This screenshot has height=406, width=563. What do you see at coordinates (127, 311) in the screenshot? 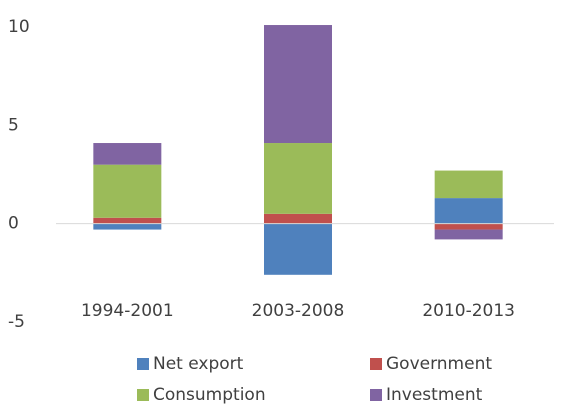
I see `x-tick-label: 1994-2001` at bounding box center [127, 311].